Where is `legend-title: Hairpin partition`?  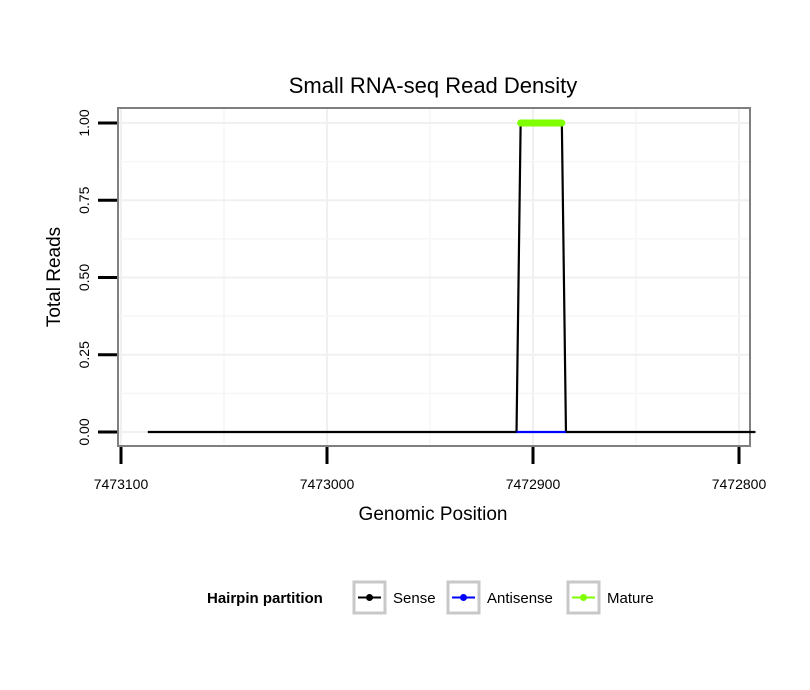 legend-title: Hairpin partition is located at coordinates (265, 598).